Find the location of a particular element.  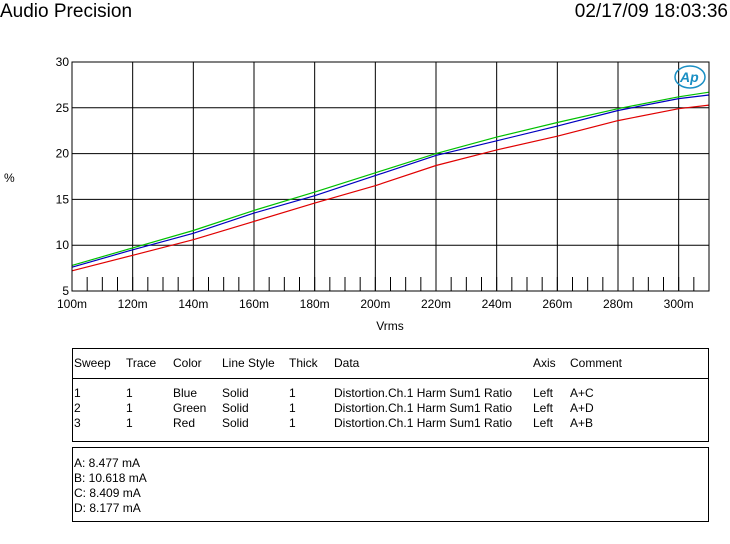

note-line: C: 8.409 mA is located at coordinates (107, 493).